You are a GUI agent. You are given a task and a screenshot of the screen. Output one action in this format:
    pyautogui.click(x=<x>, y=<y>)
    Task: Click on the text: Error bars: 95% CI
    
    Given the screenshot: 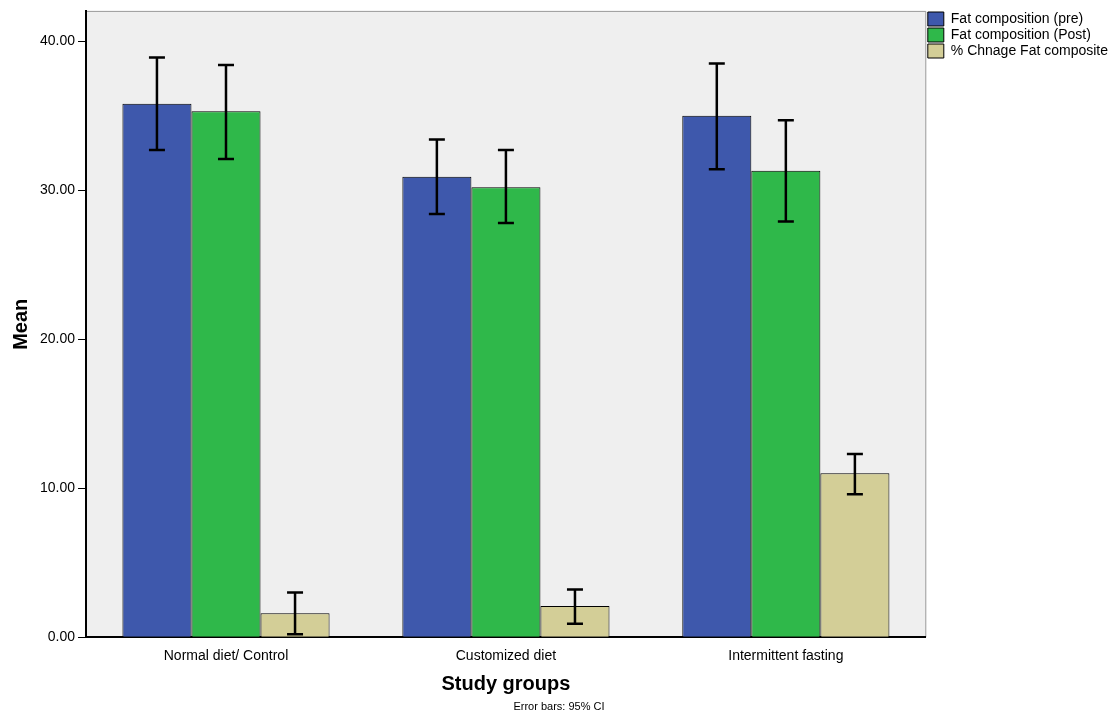 What is the action you would take?
    pyautogui.click(x=559, y=706)
    